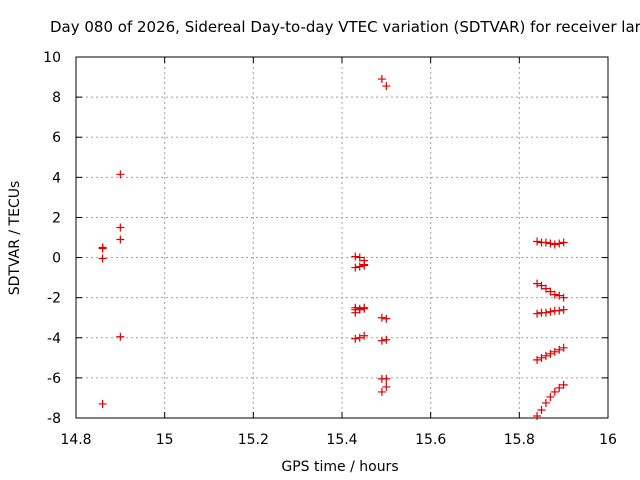 The width and height of the screenshot is (640, 480). Describe the element at coordinates (56, 138) in the screenshot. I see `y-tick-label: 6` at that location.